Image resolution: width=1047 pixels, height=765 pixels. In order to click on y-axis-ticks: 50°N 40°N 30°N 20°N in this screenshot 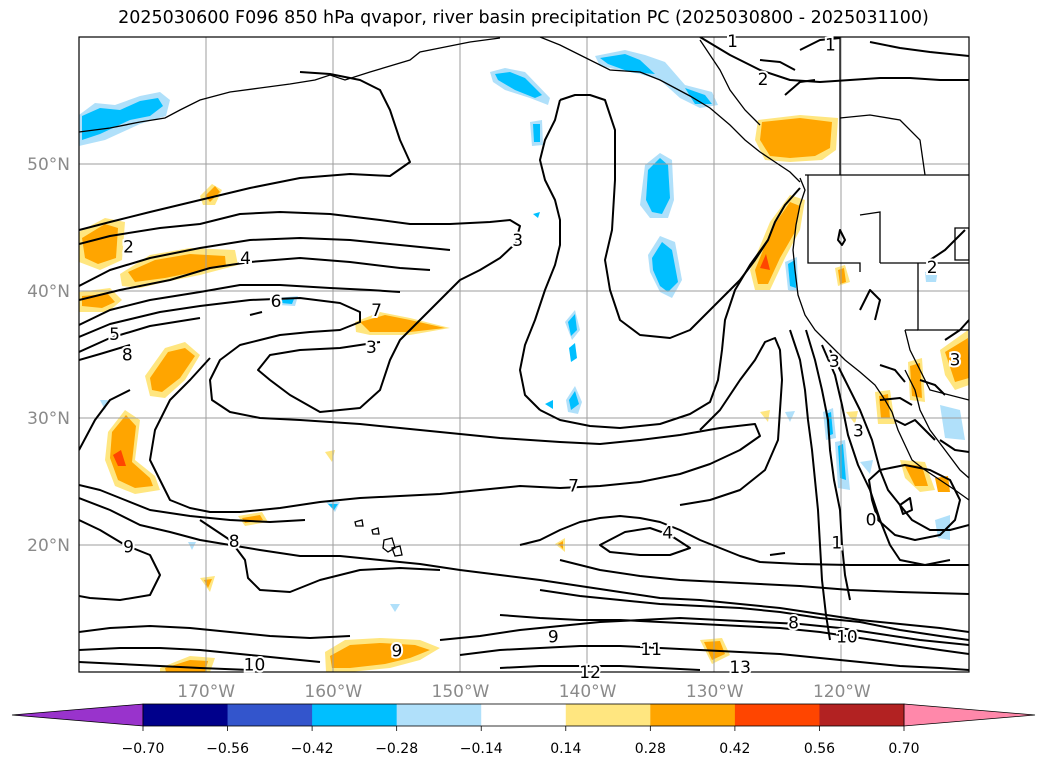, I will do `click(48, 355)`.